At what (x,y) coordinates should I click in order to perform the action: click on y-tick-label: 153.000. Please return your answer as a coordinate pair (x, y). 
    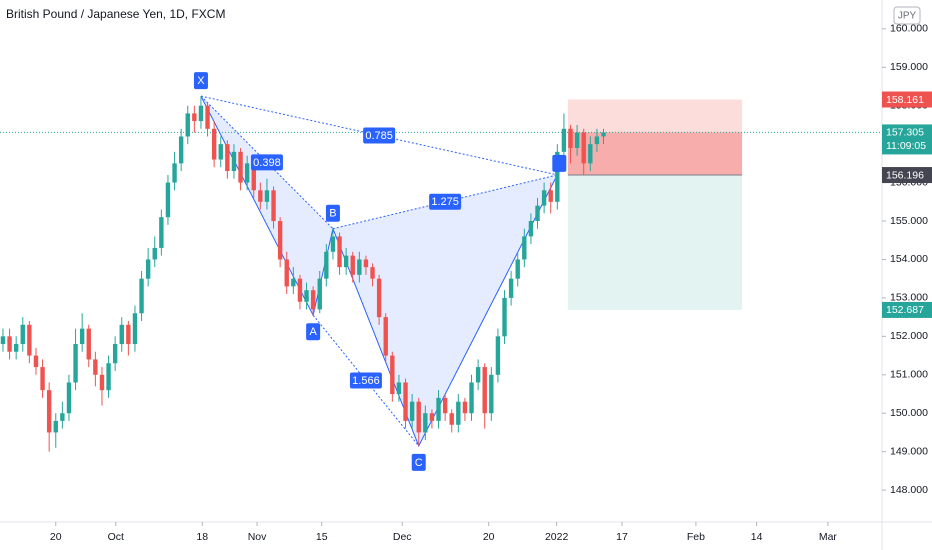
    Looking at the image, I should click on (909, 298).